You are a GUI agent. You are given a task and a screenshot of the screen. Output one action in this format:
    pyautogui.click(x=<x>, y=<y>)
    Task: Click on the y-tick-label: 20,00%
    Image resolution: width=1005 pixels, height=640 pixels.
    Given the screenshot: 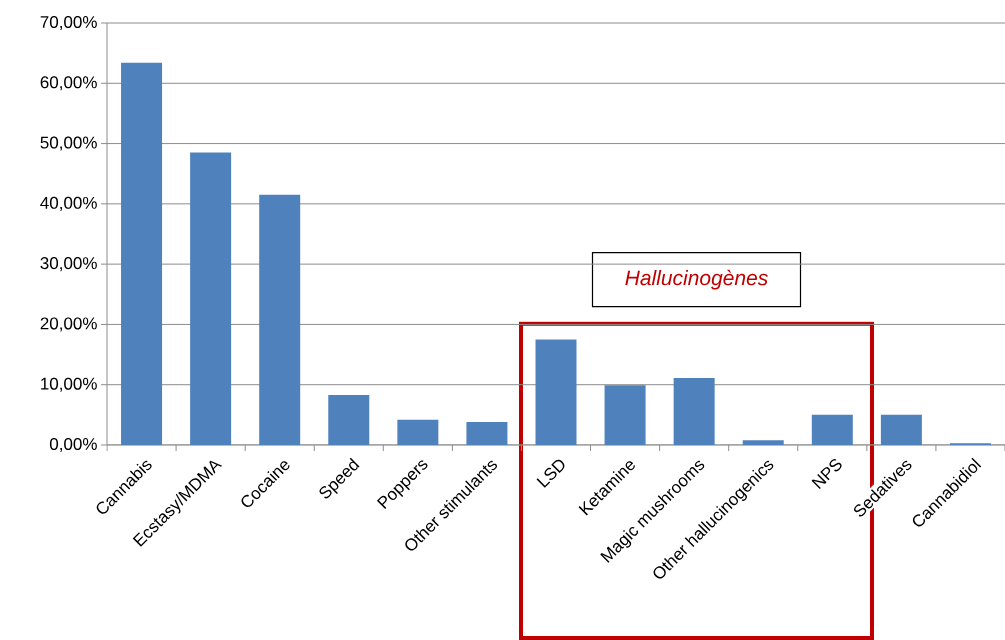 What is the action you would take?
    pyautogui.click(x=68, y=324)
    